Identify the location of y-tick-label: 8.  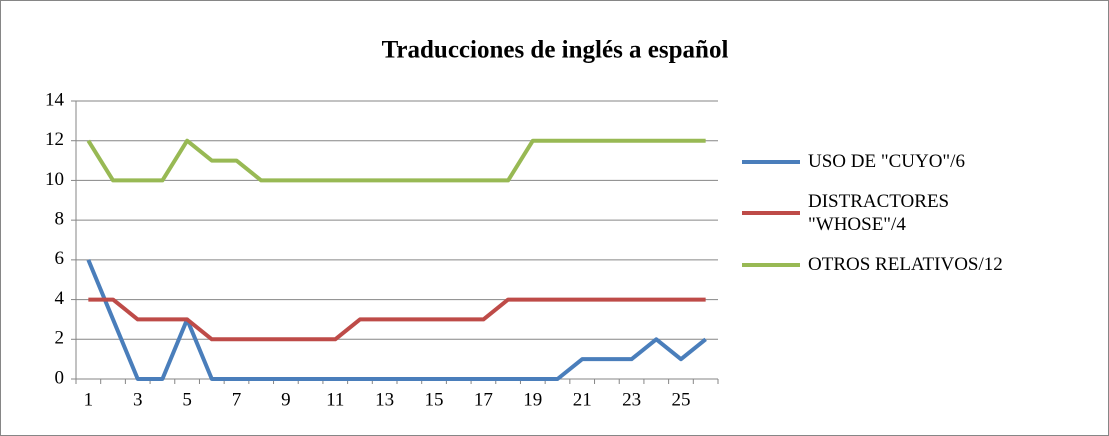
(60, 219).